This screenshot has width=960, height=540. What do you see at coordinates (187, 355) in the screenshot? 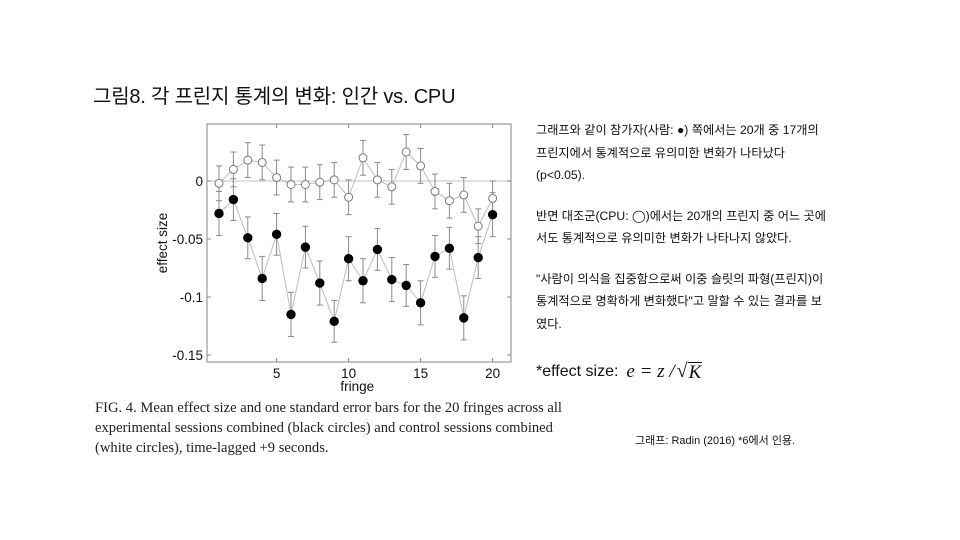
I see `y-tick-label: -0.15` at bounding box center [187, 355].